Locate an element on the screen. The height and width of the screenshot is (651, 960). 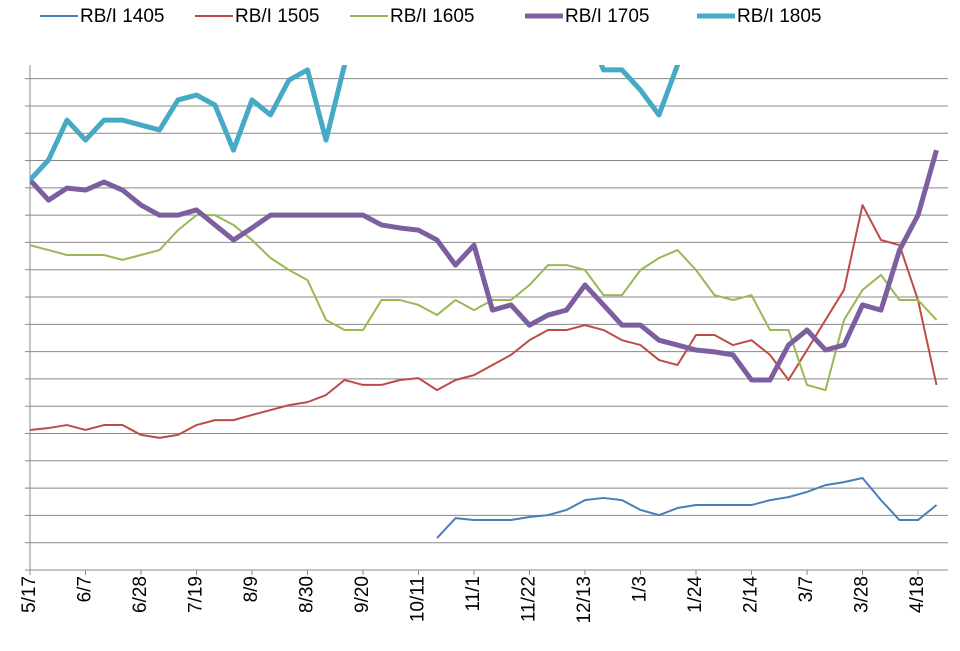
x-tick-label: 2/14 is located at coordinates (751, 594).